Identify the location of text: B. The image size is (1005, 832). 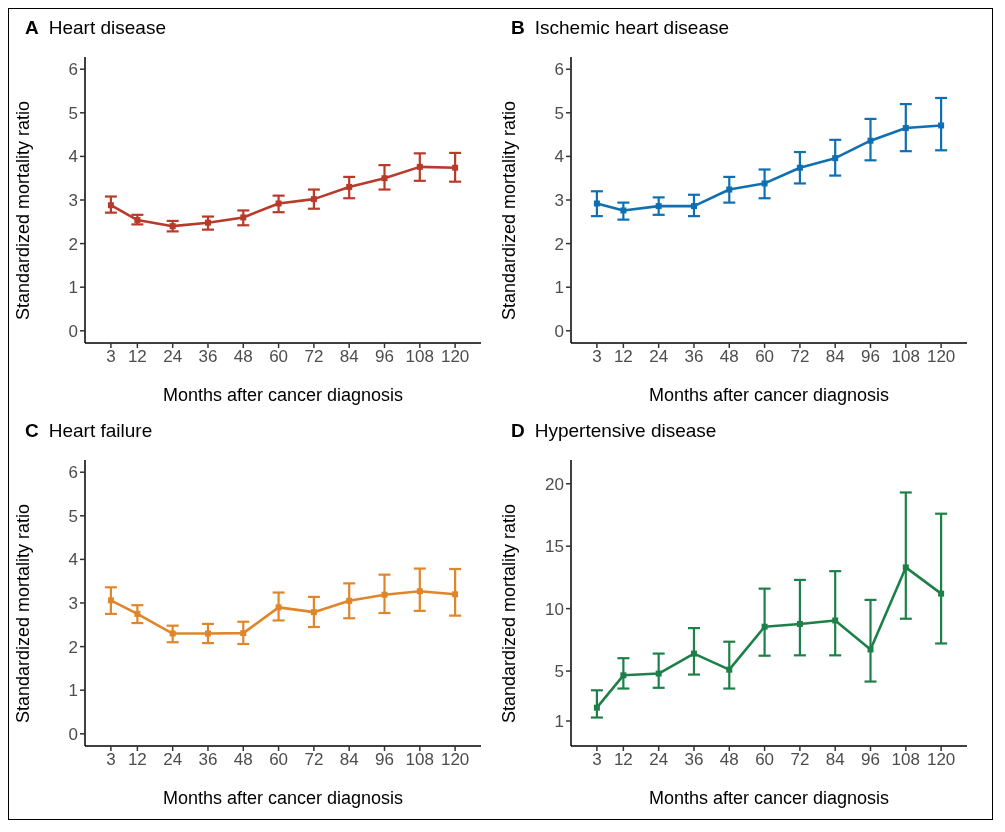
(518, 27).